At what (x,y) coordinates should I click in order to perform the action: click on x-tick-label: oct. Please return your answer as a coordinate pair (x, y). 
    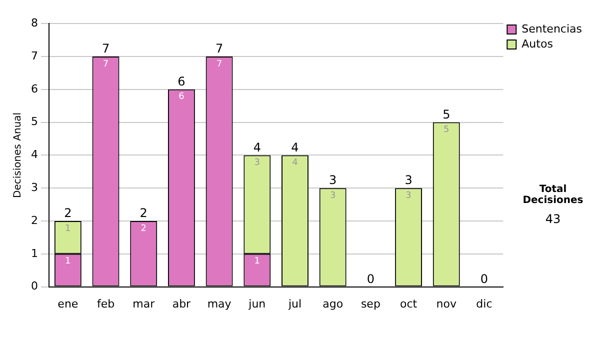
    Looking at the image, I should click on (409, 303).